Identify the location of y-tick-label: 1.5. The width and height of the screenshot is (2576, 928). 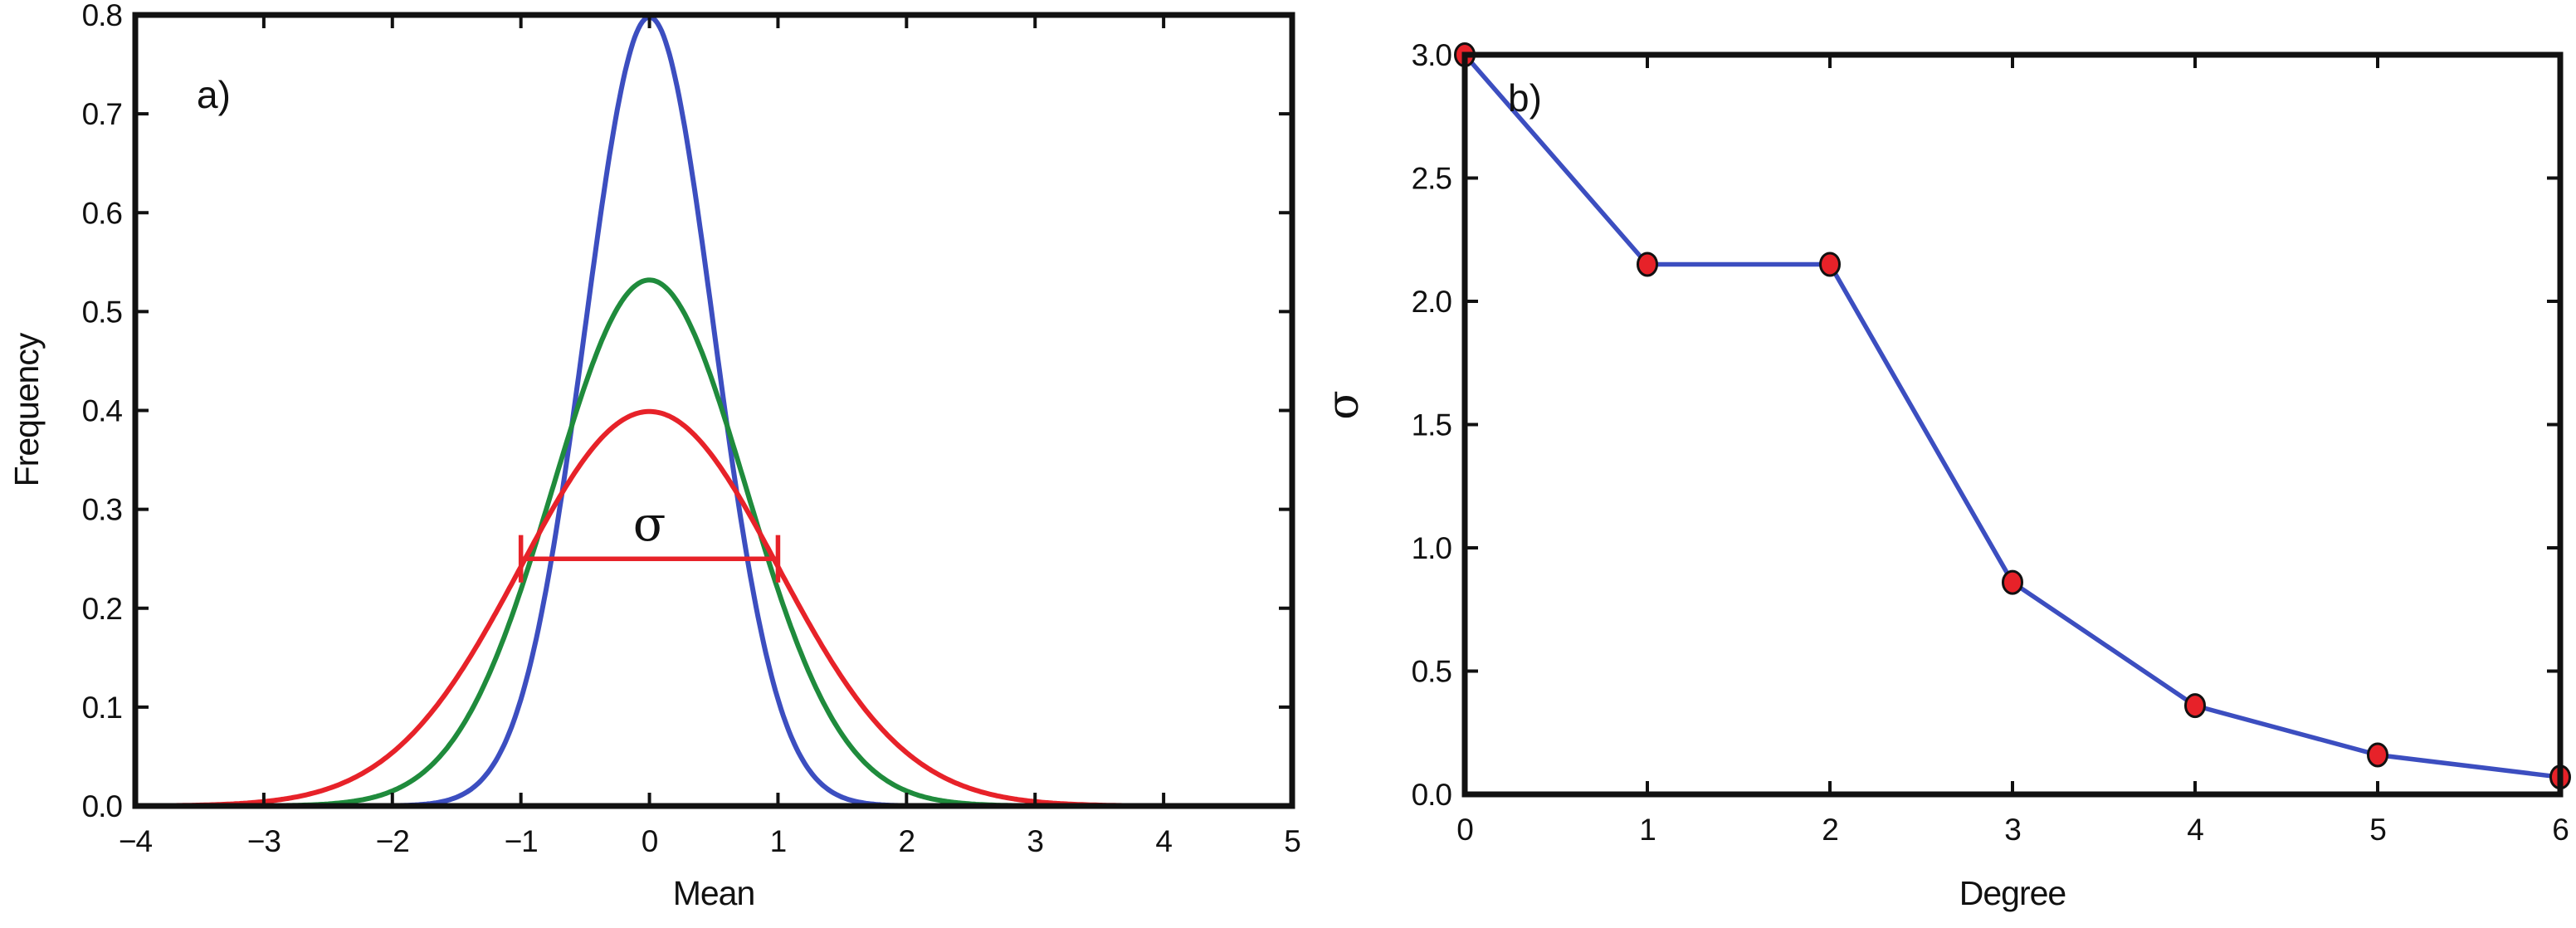
(1432, 425).